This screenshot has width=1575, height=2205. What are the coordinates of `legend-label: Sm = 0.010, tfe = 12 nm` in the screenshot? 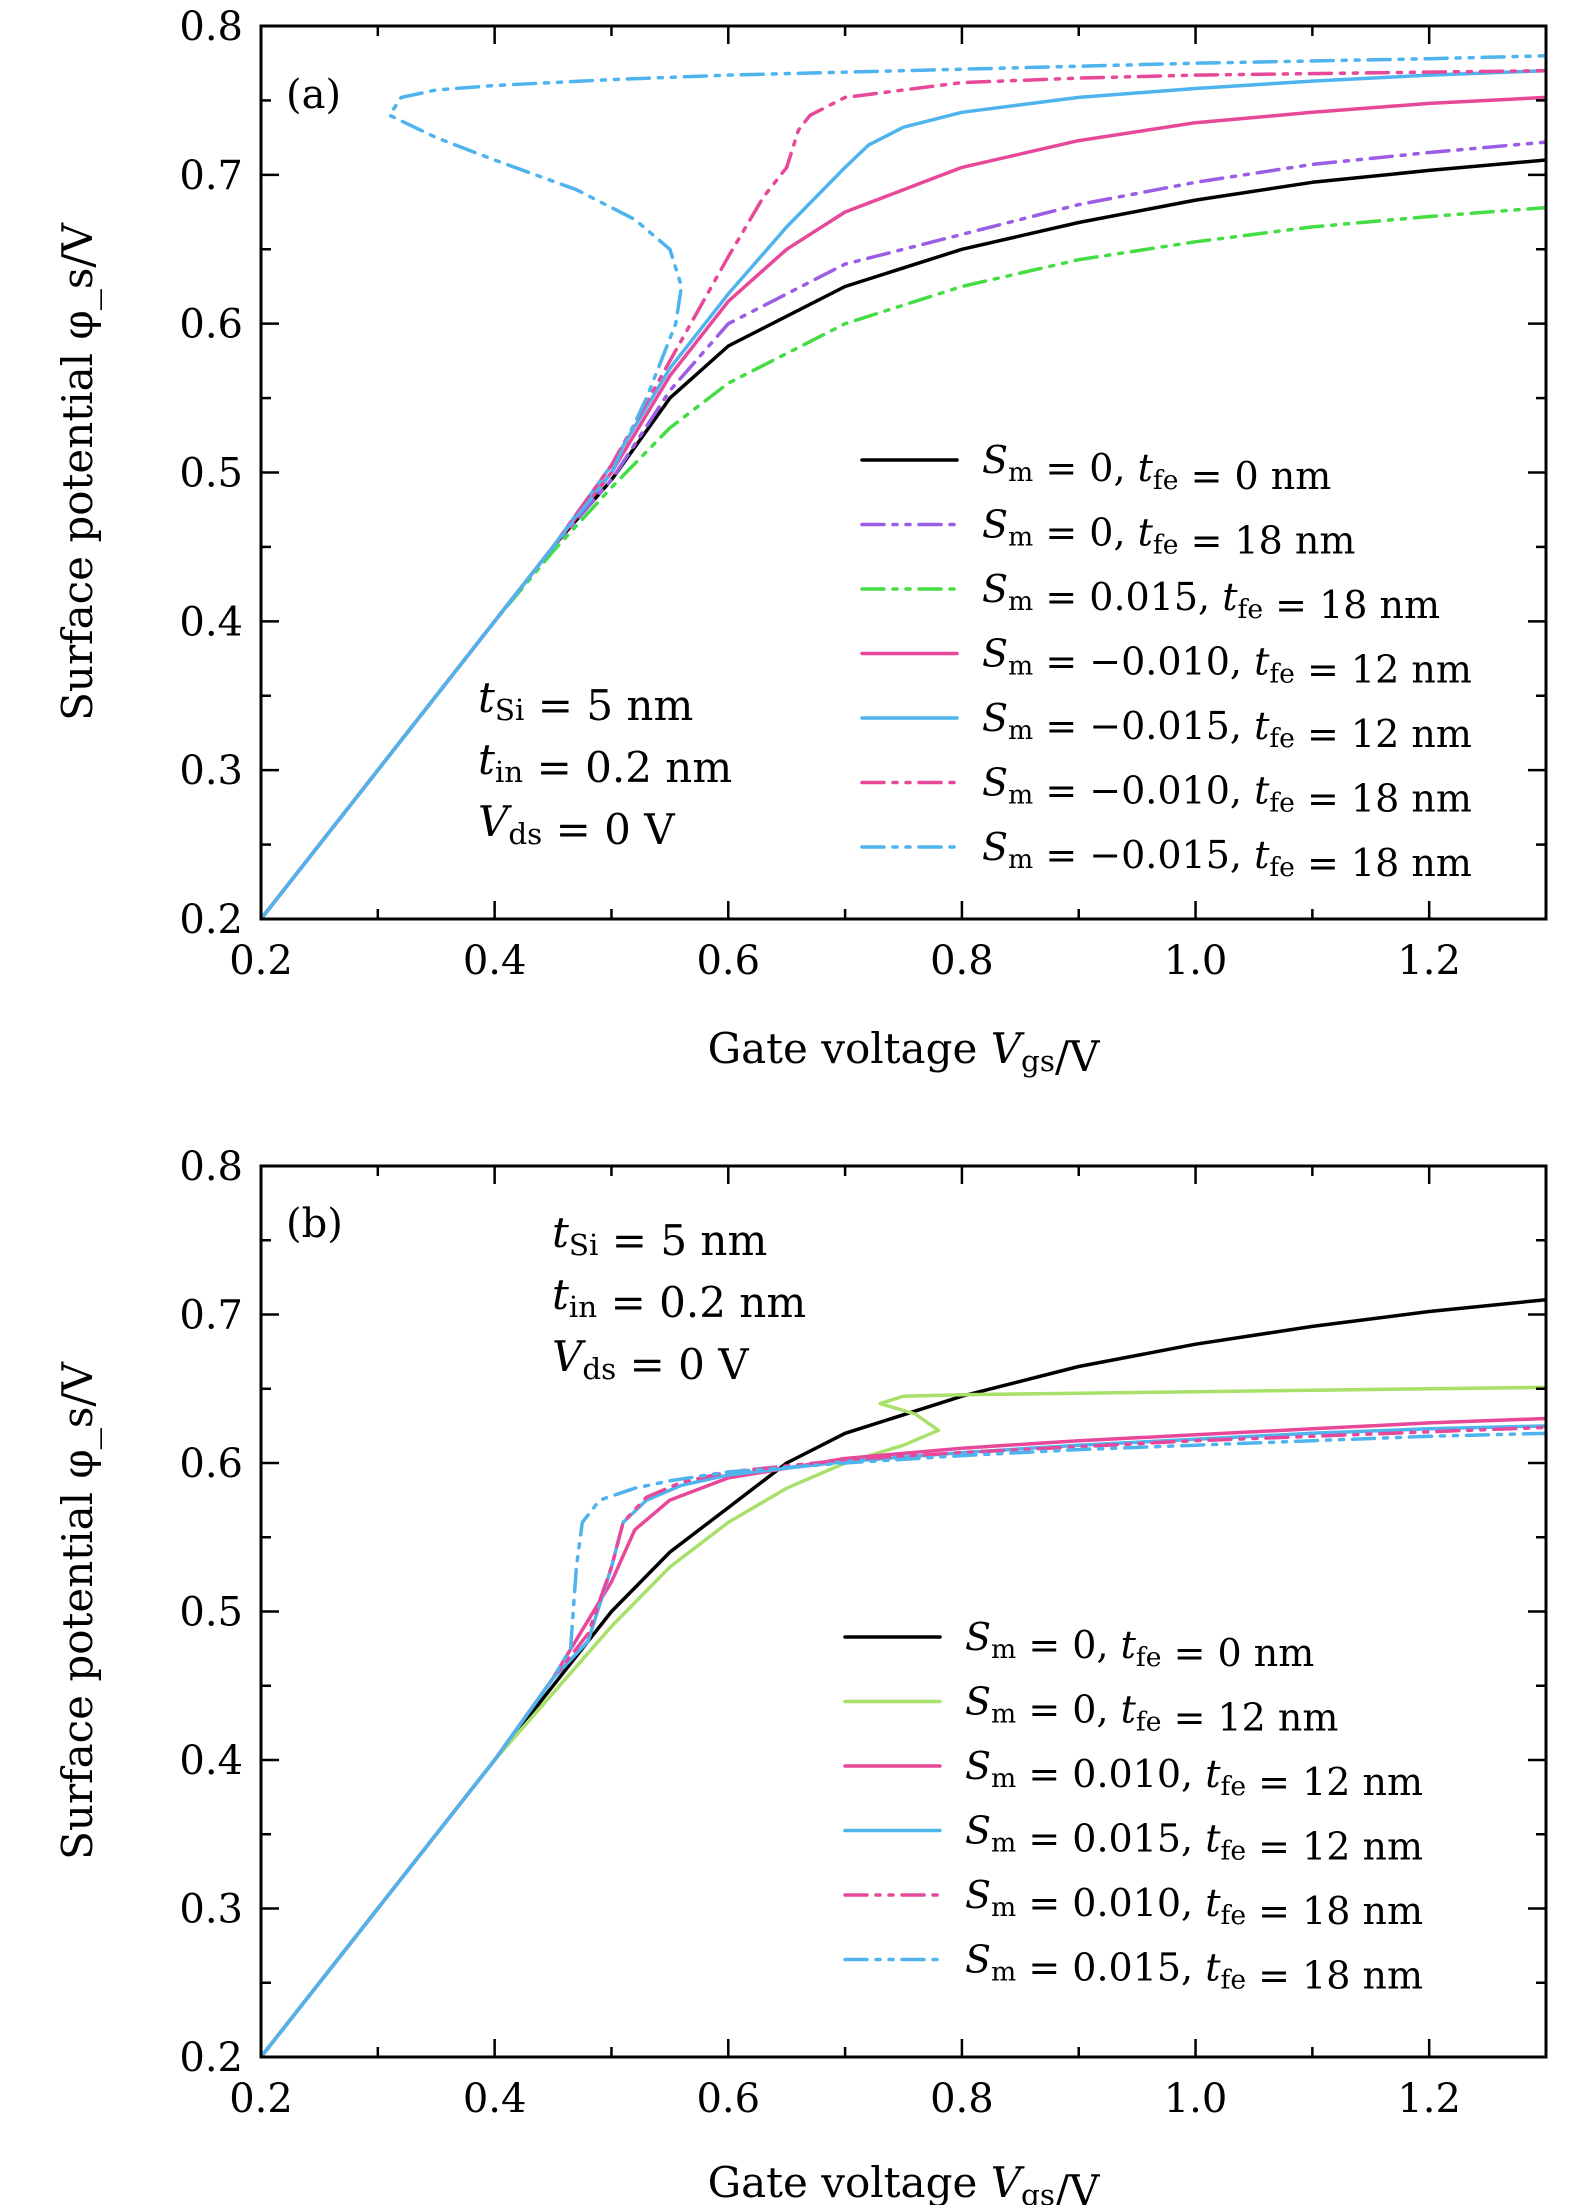 It's located at (1194, 1774).